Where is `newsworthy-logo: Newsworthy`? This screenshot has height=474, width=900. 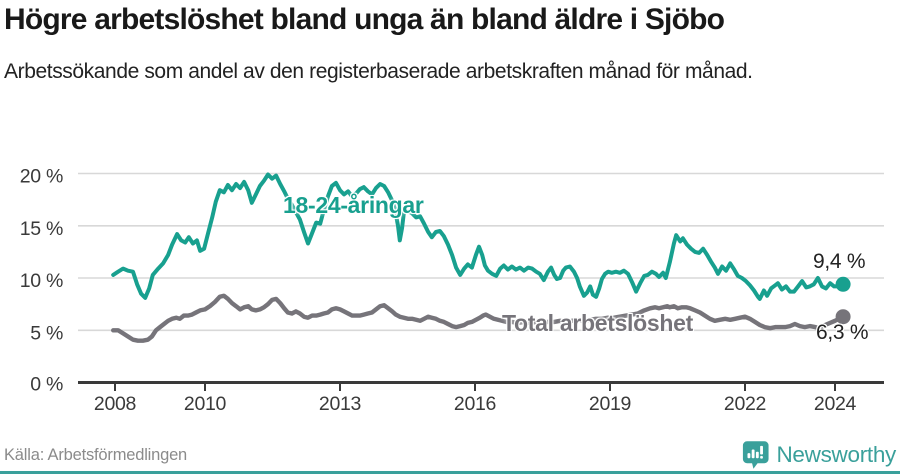 newsworthy-logo: Newsworthy is located at coordinates (819, 455).